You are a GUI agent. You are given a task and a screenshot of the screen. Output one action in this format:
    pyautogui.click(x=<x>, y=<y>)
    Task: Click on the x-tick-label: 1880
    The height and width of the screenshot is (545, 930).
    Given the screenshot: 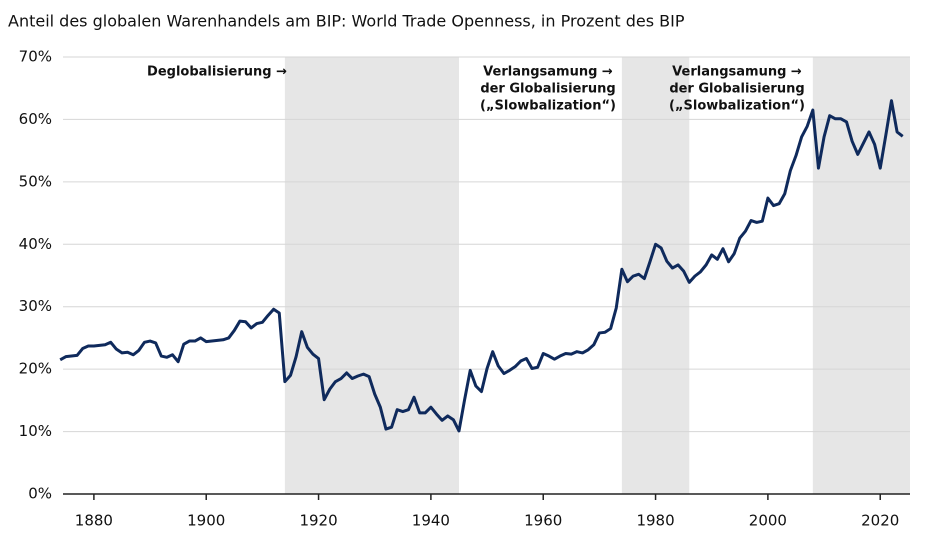 What is the action you would take?
    pyautogui.click(x=94, y=521)
    